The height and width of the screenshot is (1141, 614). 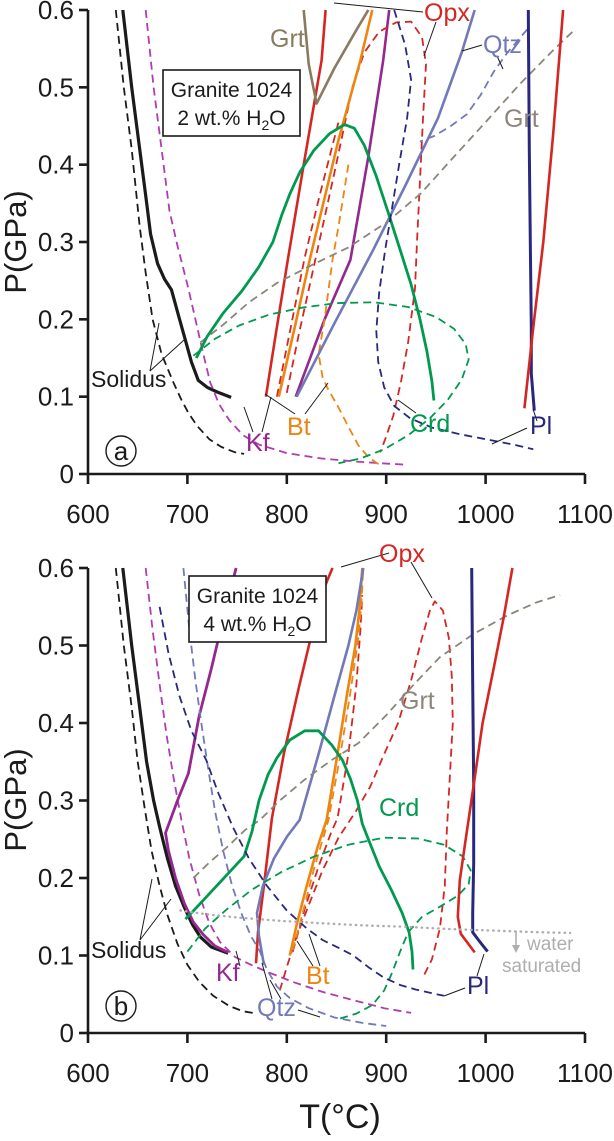 I want to click on panel-b-ytick-0.4: 0.4, so click(x=56, y=723).